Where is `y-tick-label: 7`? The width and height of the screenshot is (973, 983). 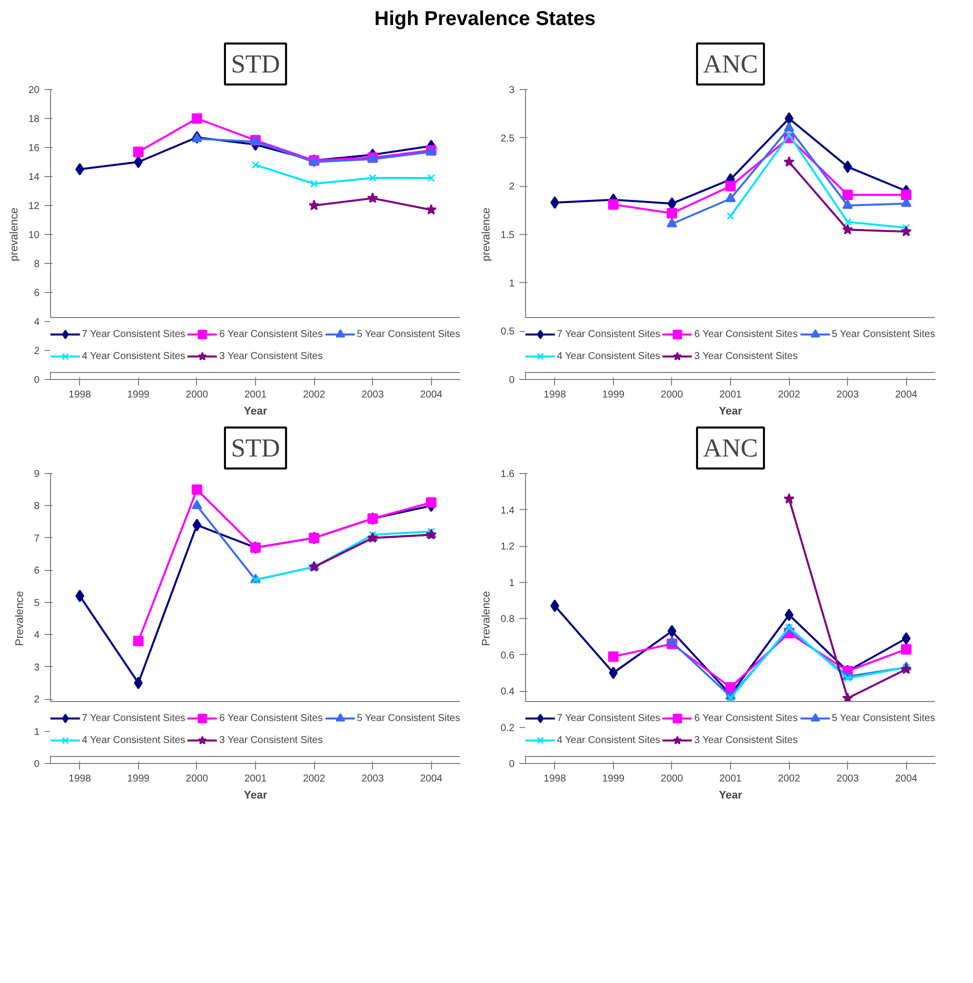
y-tick-label: 7 is located at coordinates (37, 538).